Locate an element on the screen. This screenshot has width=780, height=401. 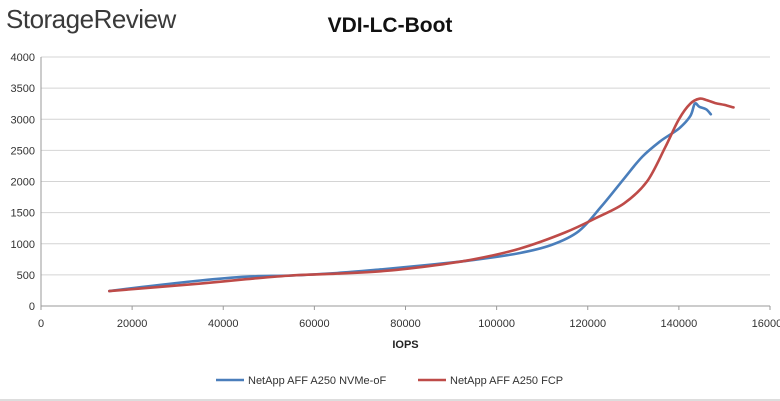
x-axis-label: IOPS is located at coordinates (405, 345).